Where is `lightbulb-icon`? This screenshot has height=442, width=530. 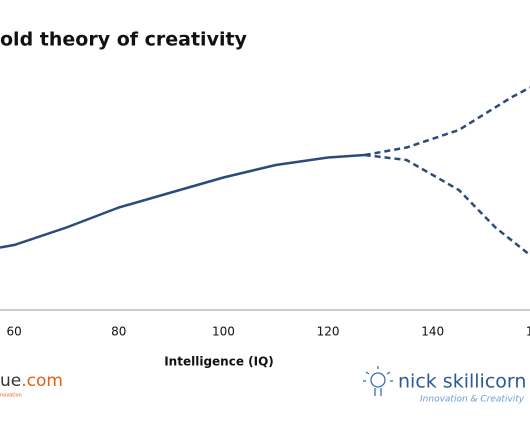 lightbulb-icon is located at coordinates (378, 381).